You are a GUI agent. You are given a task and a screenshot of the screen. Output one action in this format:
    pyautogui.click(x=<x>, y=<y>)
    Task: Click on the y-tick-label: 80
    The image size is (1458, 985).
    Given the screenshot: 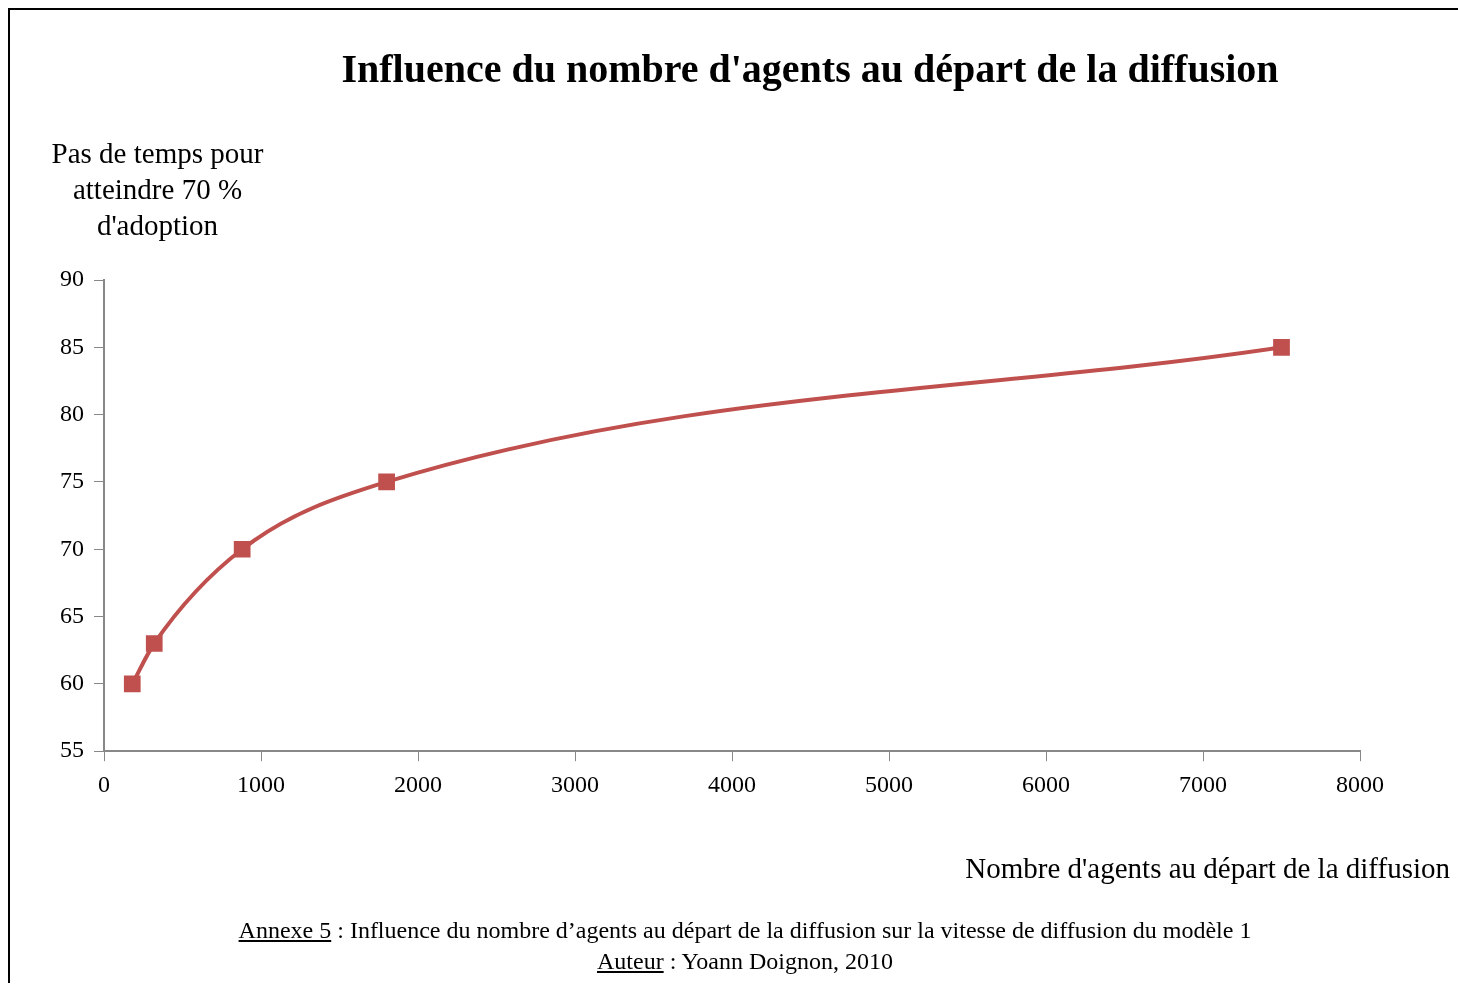 What is the action you would take?
    pyautogui.click(x=72, y=412)
    